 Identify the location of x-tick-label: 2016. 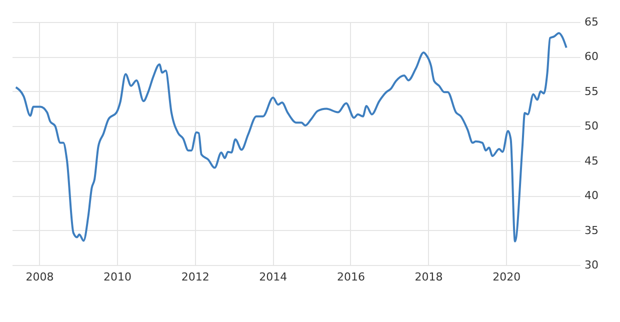
(350, 277).